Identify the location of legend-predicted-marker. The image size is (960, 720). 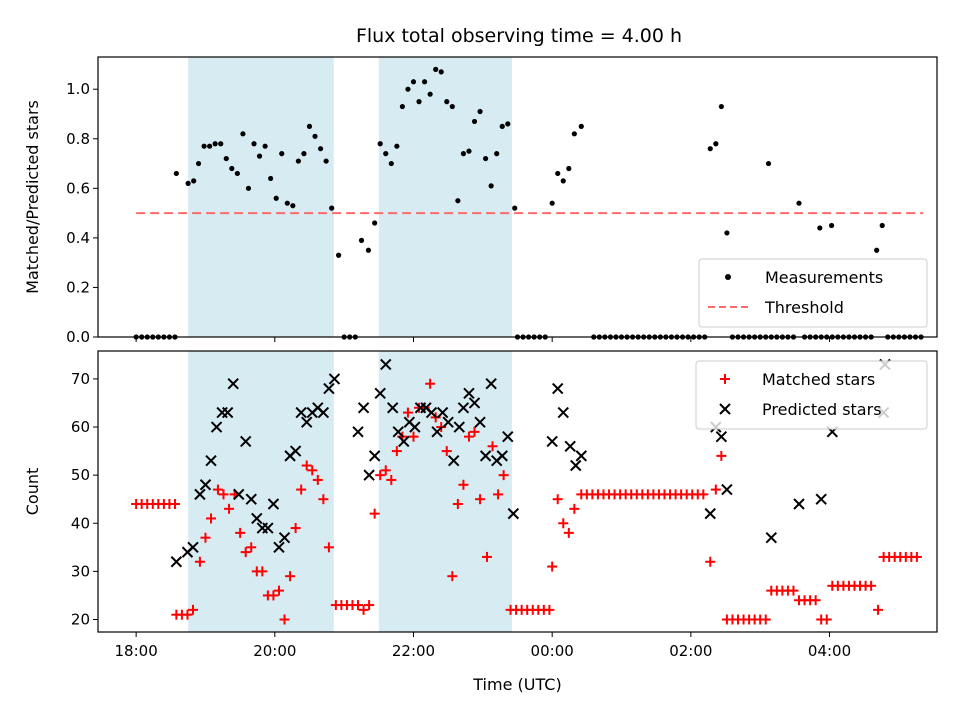
(725, 409).